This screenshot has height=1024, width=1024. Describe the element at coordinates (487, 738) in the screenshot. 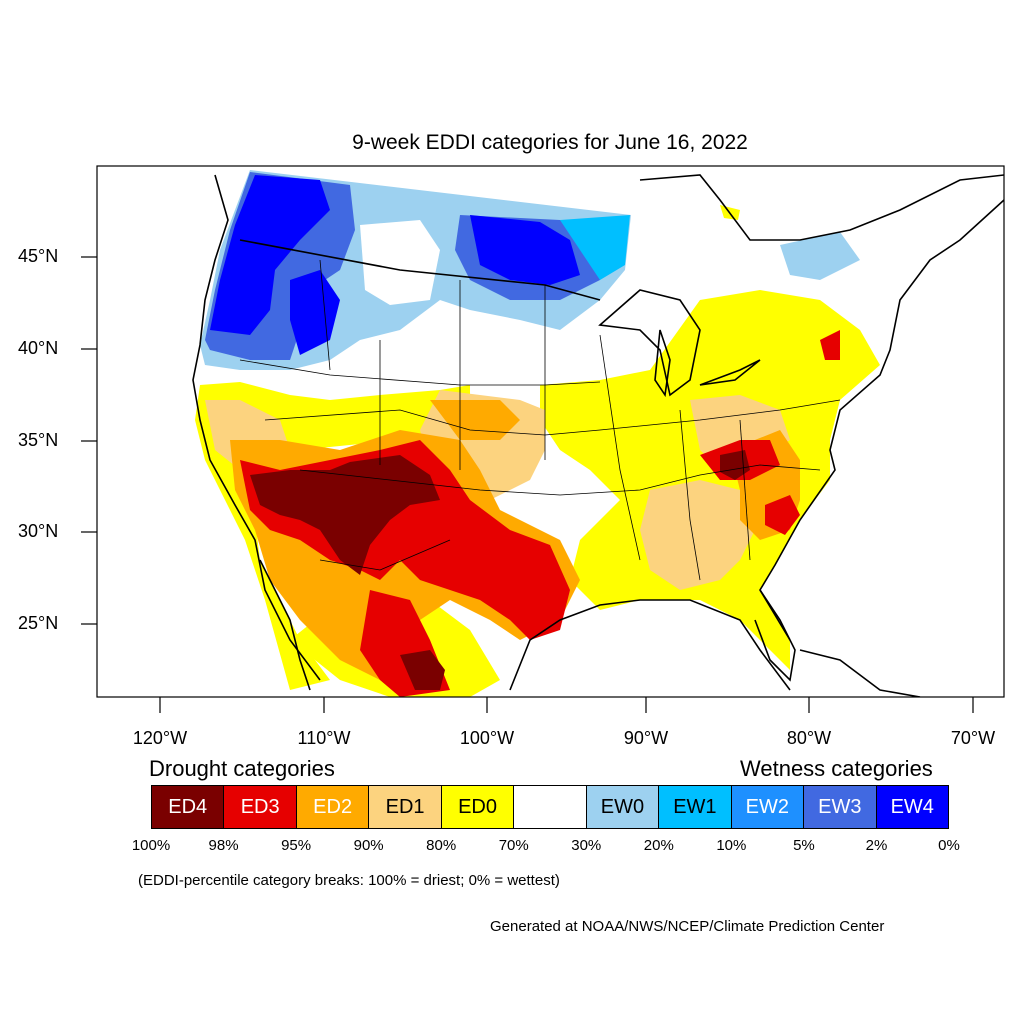

I see `lon-label-100: 100°W` at that location.